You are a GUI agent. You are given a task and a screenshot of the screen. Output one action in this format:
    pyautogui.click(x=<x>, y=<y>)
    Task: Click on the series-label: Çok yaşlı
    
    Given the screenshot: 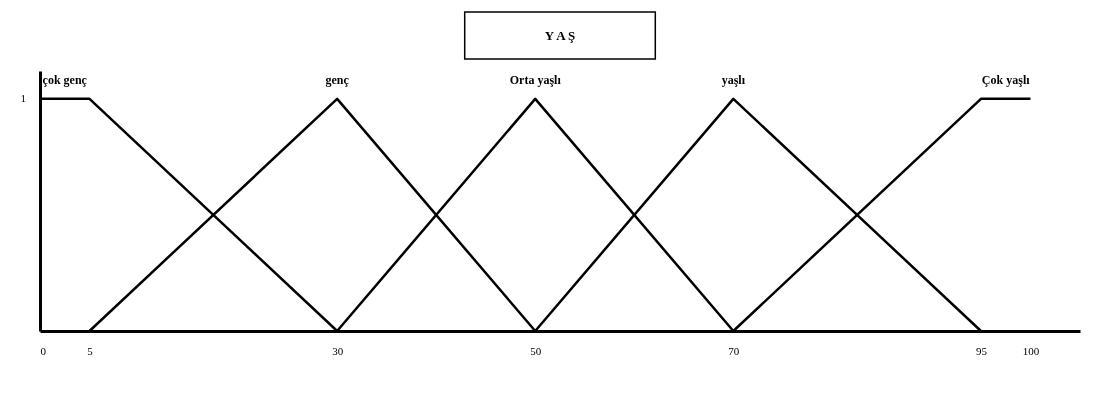 What is the action you would take?
    pyautogui.click(x=1006, y=79)
    